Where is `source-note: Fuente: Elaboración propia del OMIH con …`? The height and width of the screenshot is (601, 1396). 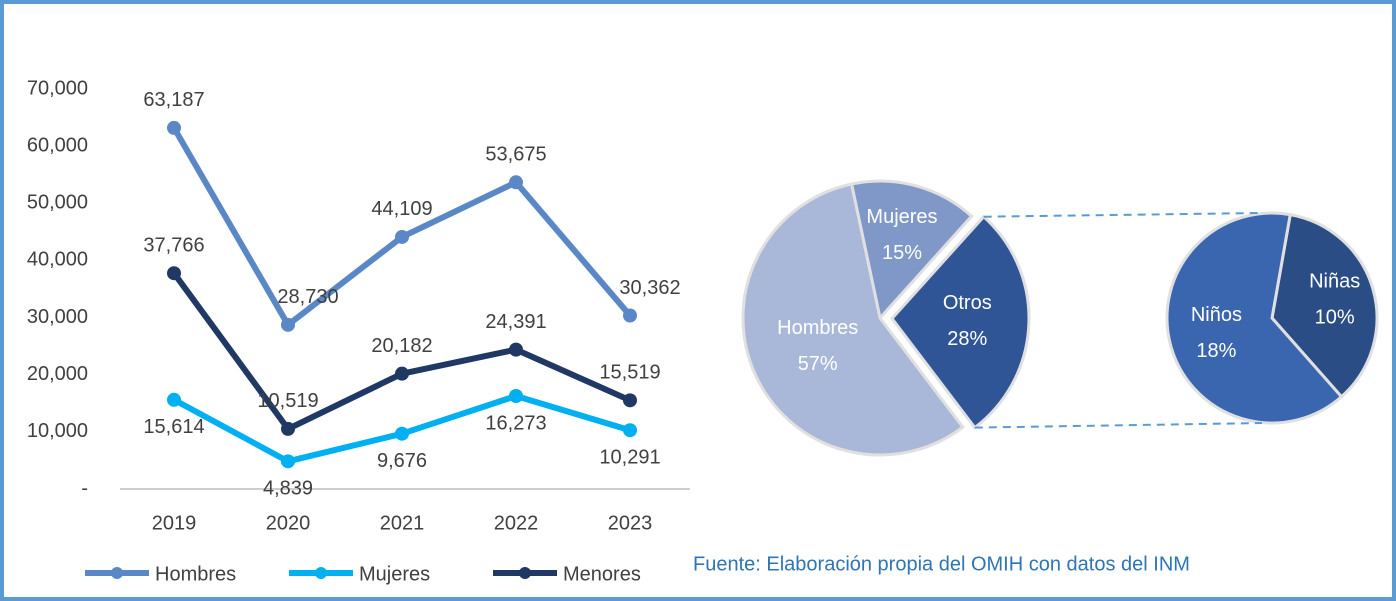
source-note: Fuente: Elaboración propia del OMIH con … is located at coordinates (941, 564).